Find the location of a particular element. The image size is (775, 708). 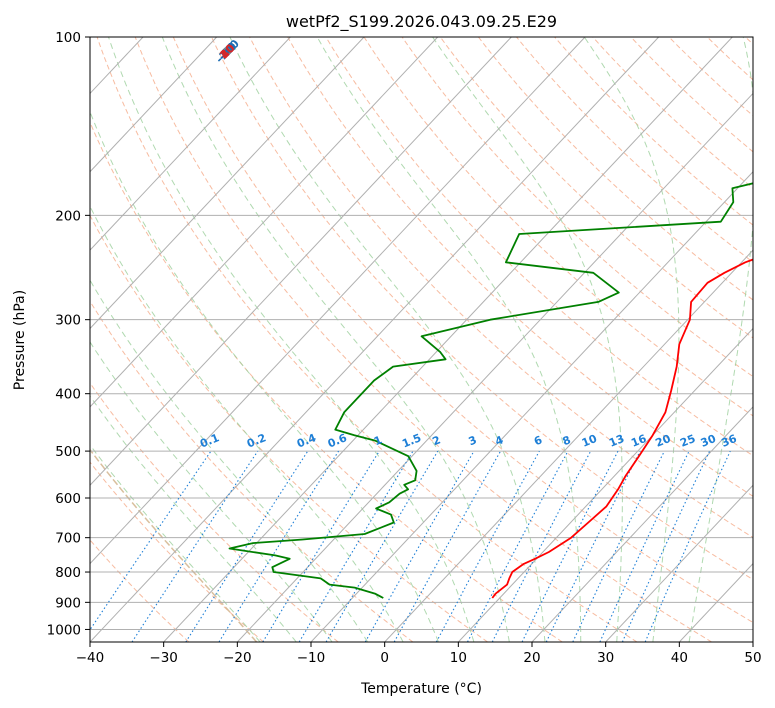

x-tick-label: −30 is located at coordinates (163, 658).